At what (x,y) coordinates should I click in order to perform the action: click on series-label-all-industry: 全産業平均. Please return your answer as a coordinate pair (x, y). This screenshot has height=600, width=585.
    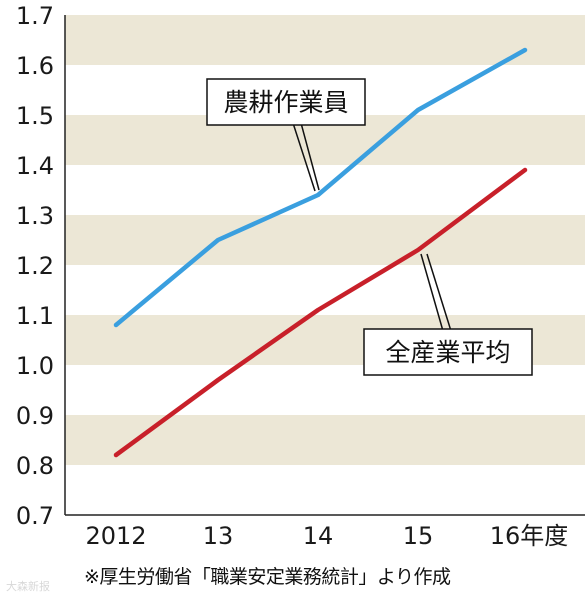
    Looking at the image, I should click on (447, 352).